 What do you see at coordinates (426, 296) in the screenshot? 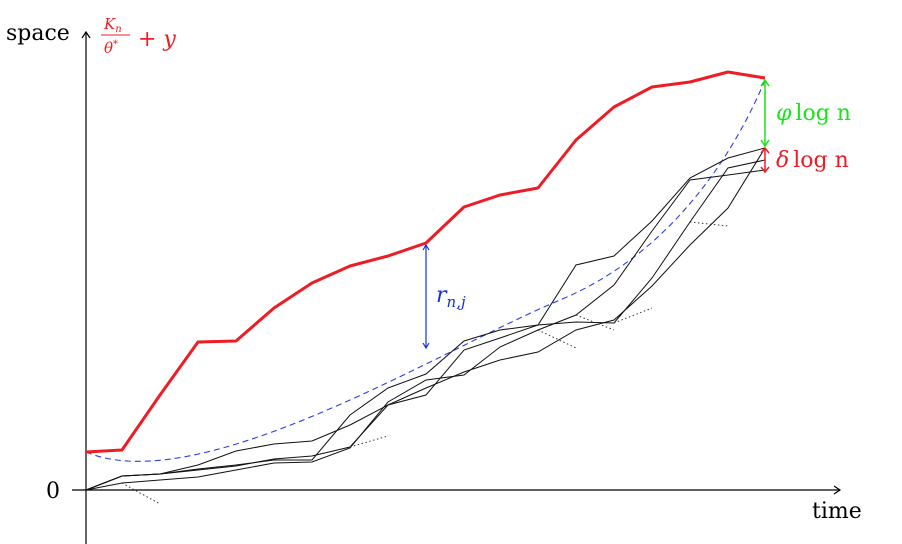
I see `gap-r-arrow` at bounding box center [426, 296].